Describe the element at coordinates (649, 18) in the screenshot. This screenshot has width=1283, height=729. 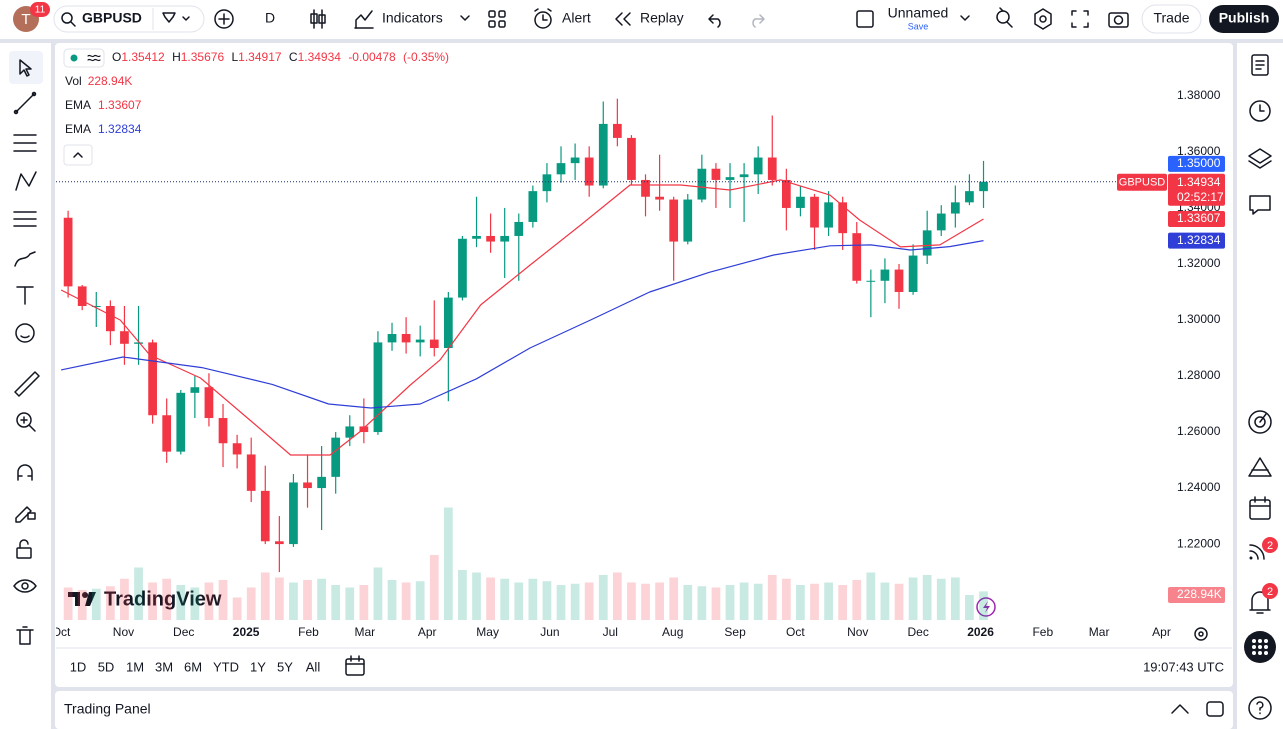
I see `replay-button: Replay` at that location.